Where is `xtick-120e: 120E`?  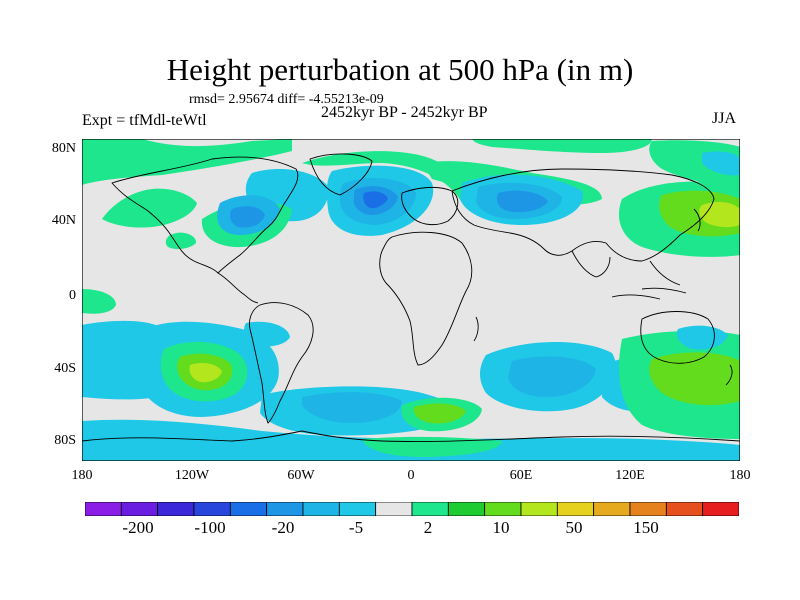 xtick-120e: 120E is located at coordinates (630, 475).